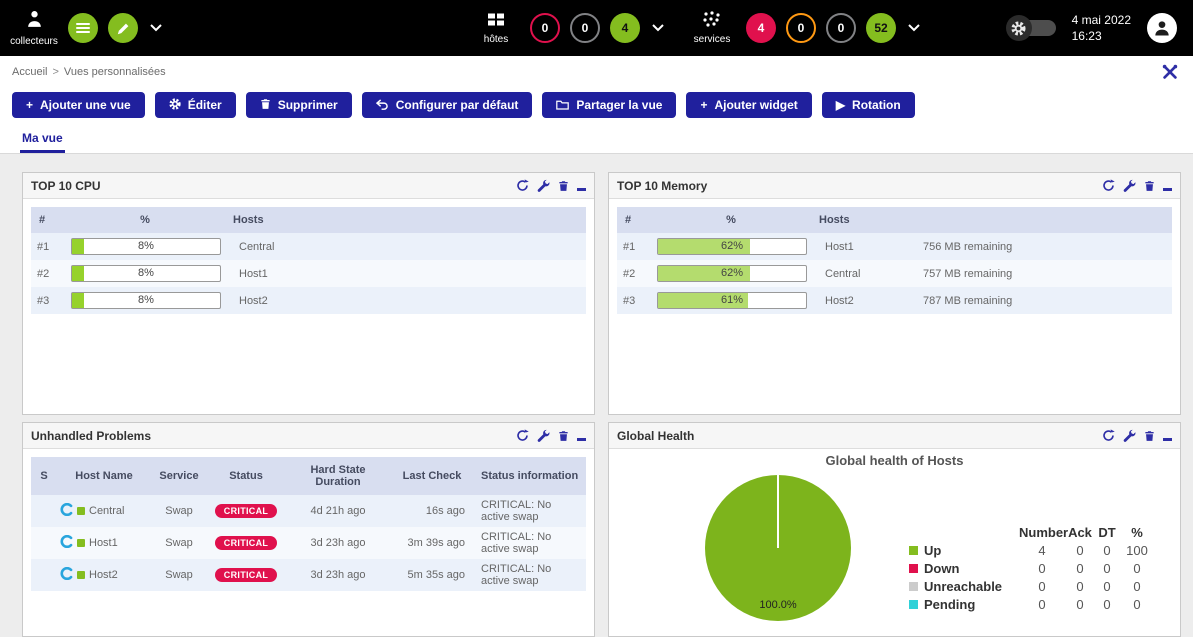  What do you see at coordinates (1107, 568) in the screenshot?
I see `legend-dt: 0` at bounding box center [1107, 568].